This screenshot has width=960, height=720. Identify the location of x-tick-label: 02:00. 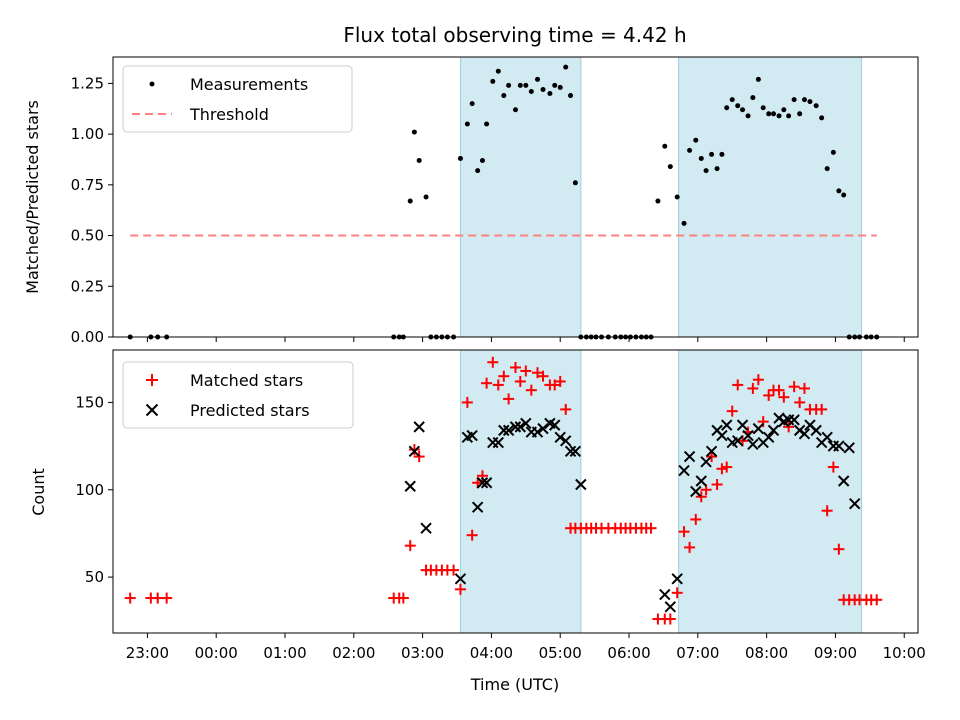
(353, 653).